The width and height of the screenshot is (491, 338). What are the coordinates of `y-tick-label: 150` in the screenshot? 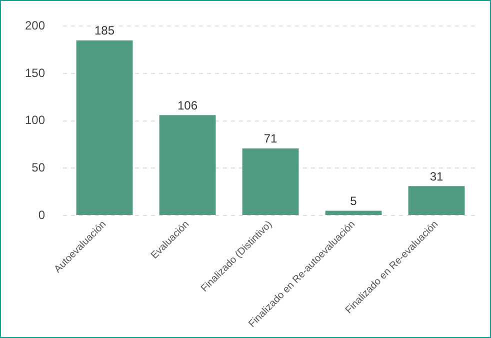 It's located at (35, 73).